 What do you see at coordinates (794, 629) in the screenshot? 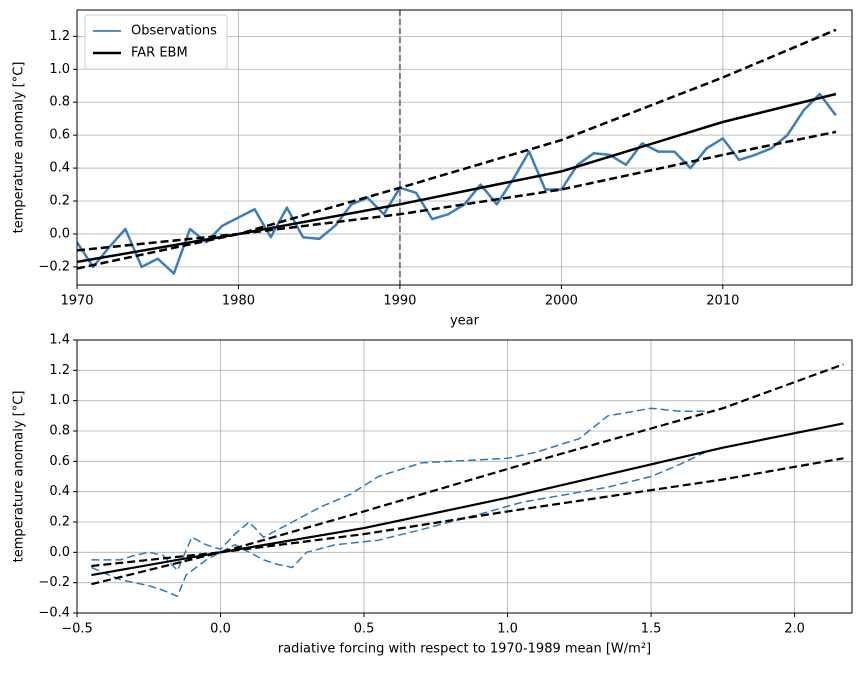
I see `x-tick-label: 2.0` at bounding box center [794, 629].